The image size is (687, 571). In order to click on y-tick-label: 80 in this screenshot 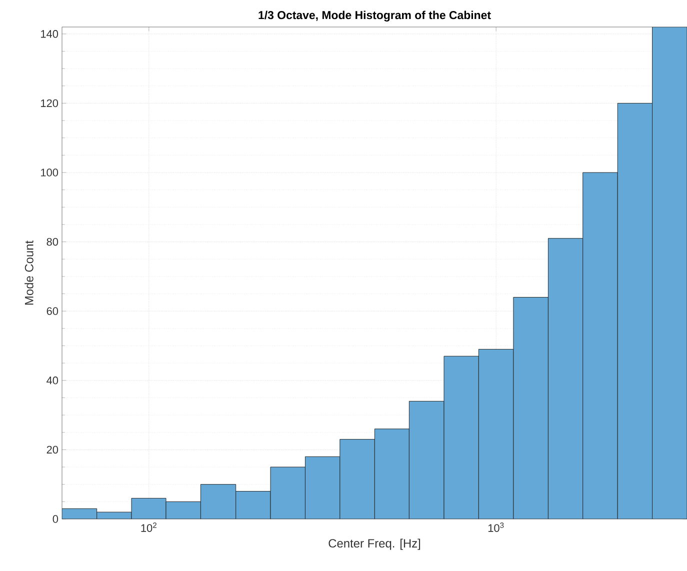, I will do `click(52, 242)`.